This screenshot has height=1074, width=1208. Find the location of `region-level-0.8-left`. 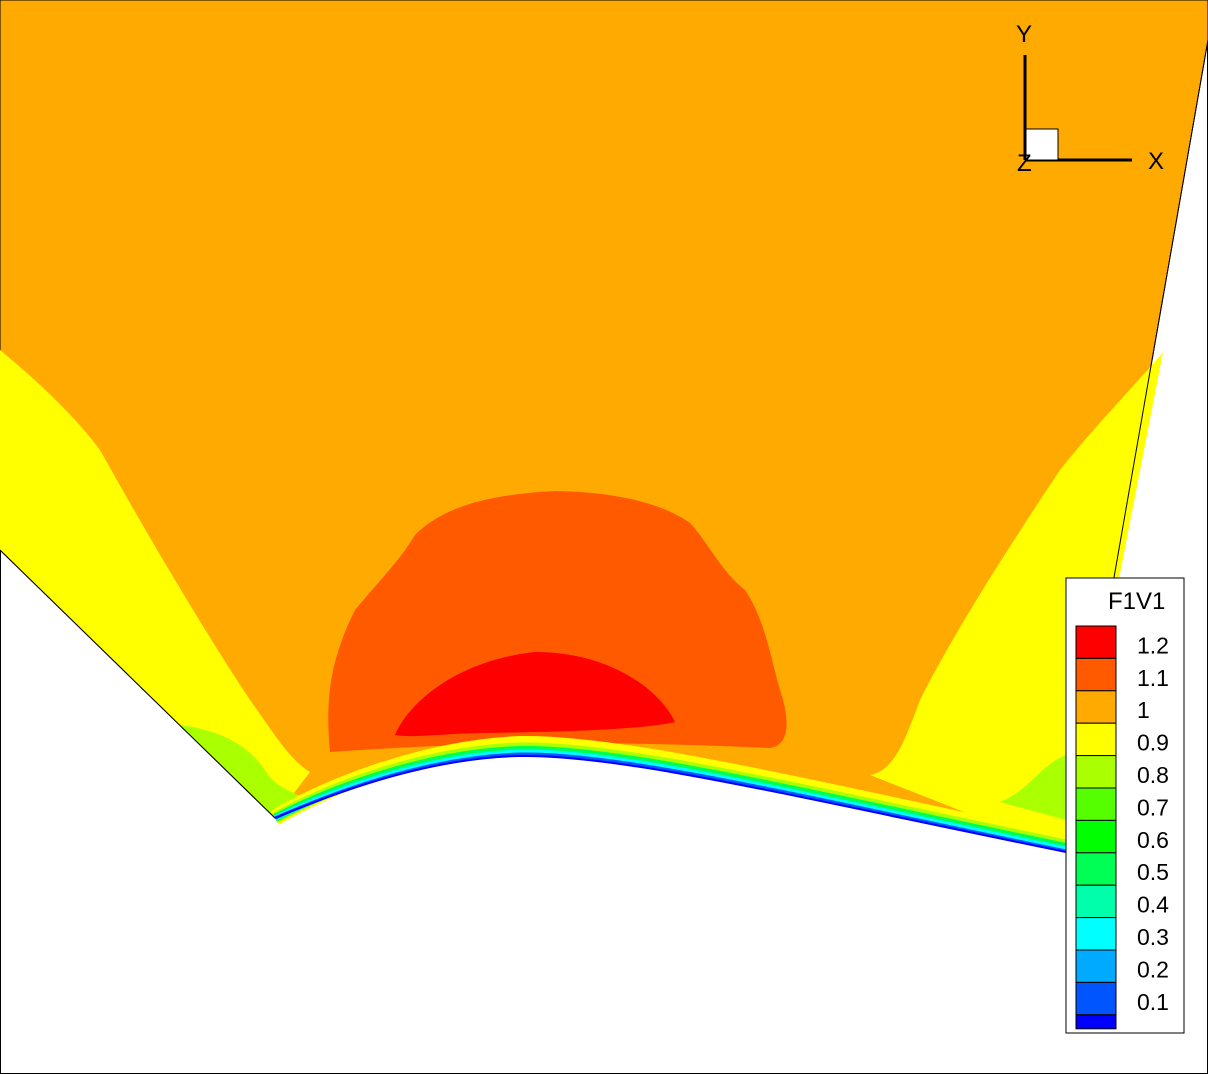

region-level-0.8-left is located at coordinates (245, 771).